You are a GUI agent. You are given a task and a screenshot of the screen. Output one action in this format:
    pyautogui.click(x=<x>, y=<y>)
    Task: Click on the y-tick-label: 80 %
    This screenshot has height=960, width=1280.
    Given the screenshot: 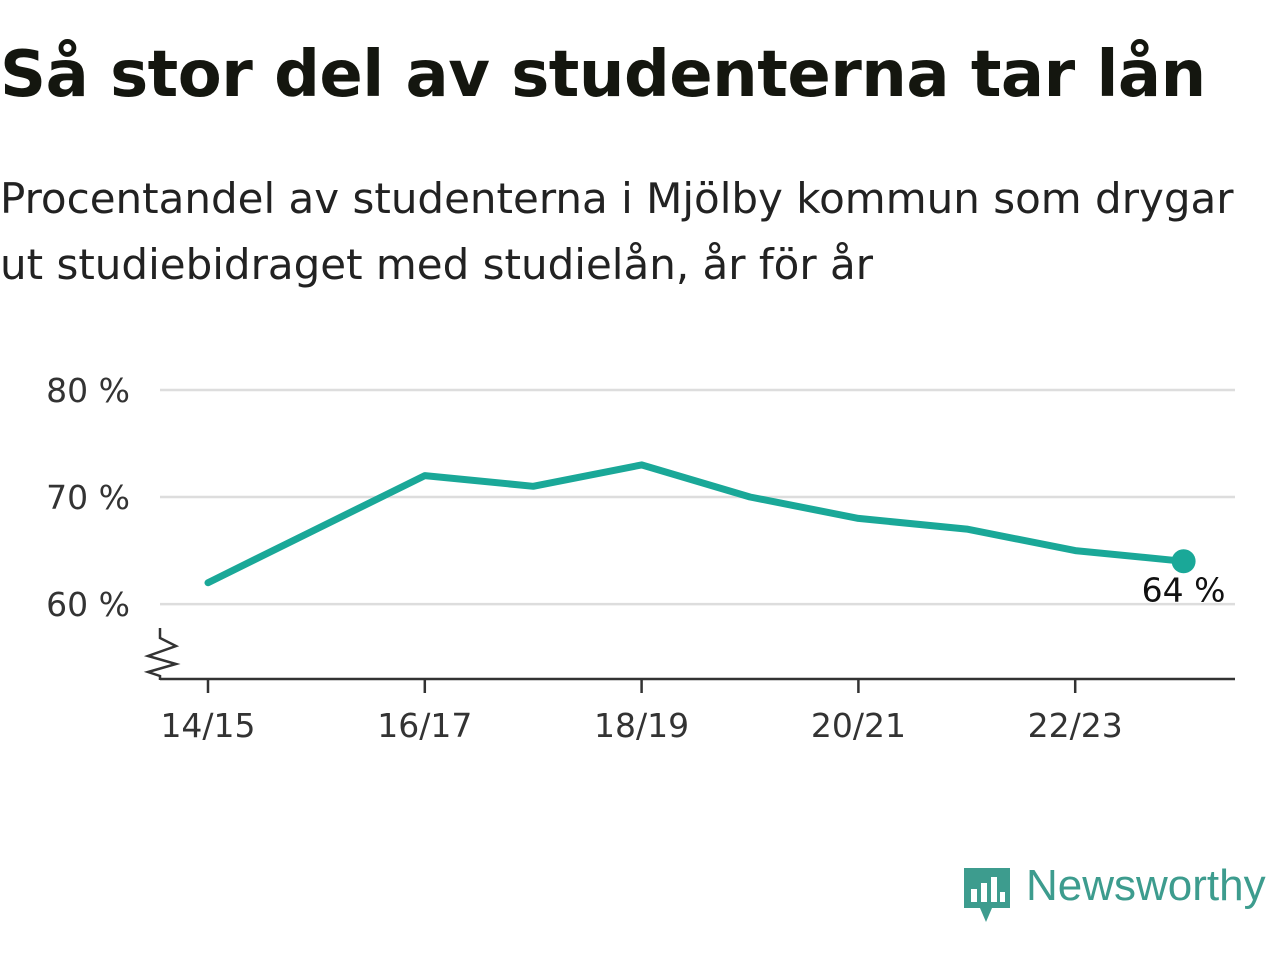 What is the action you would take?
    pyautogui.click(x=88, y=390)
    